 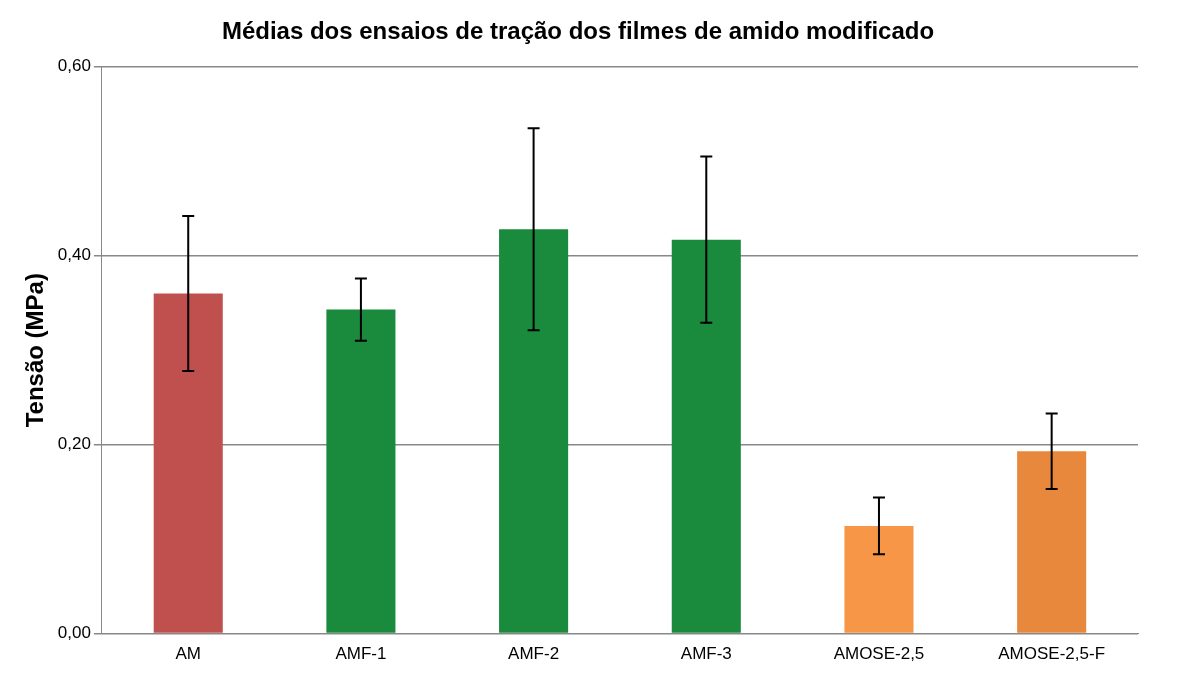 I want to click on y-tick-label: 0,00, so click(x=74, y=633).